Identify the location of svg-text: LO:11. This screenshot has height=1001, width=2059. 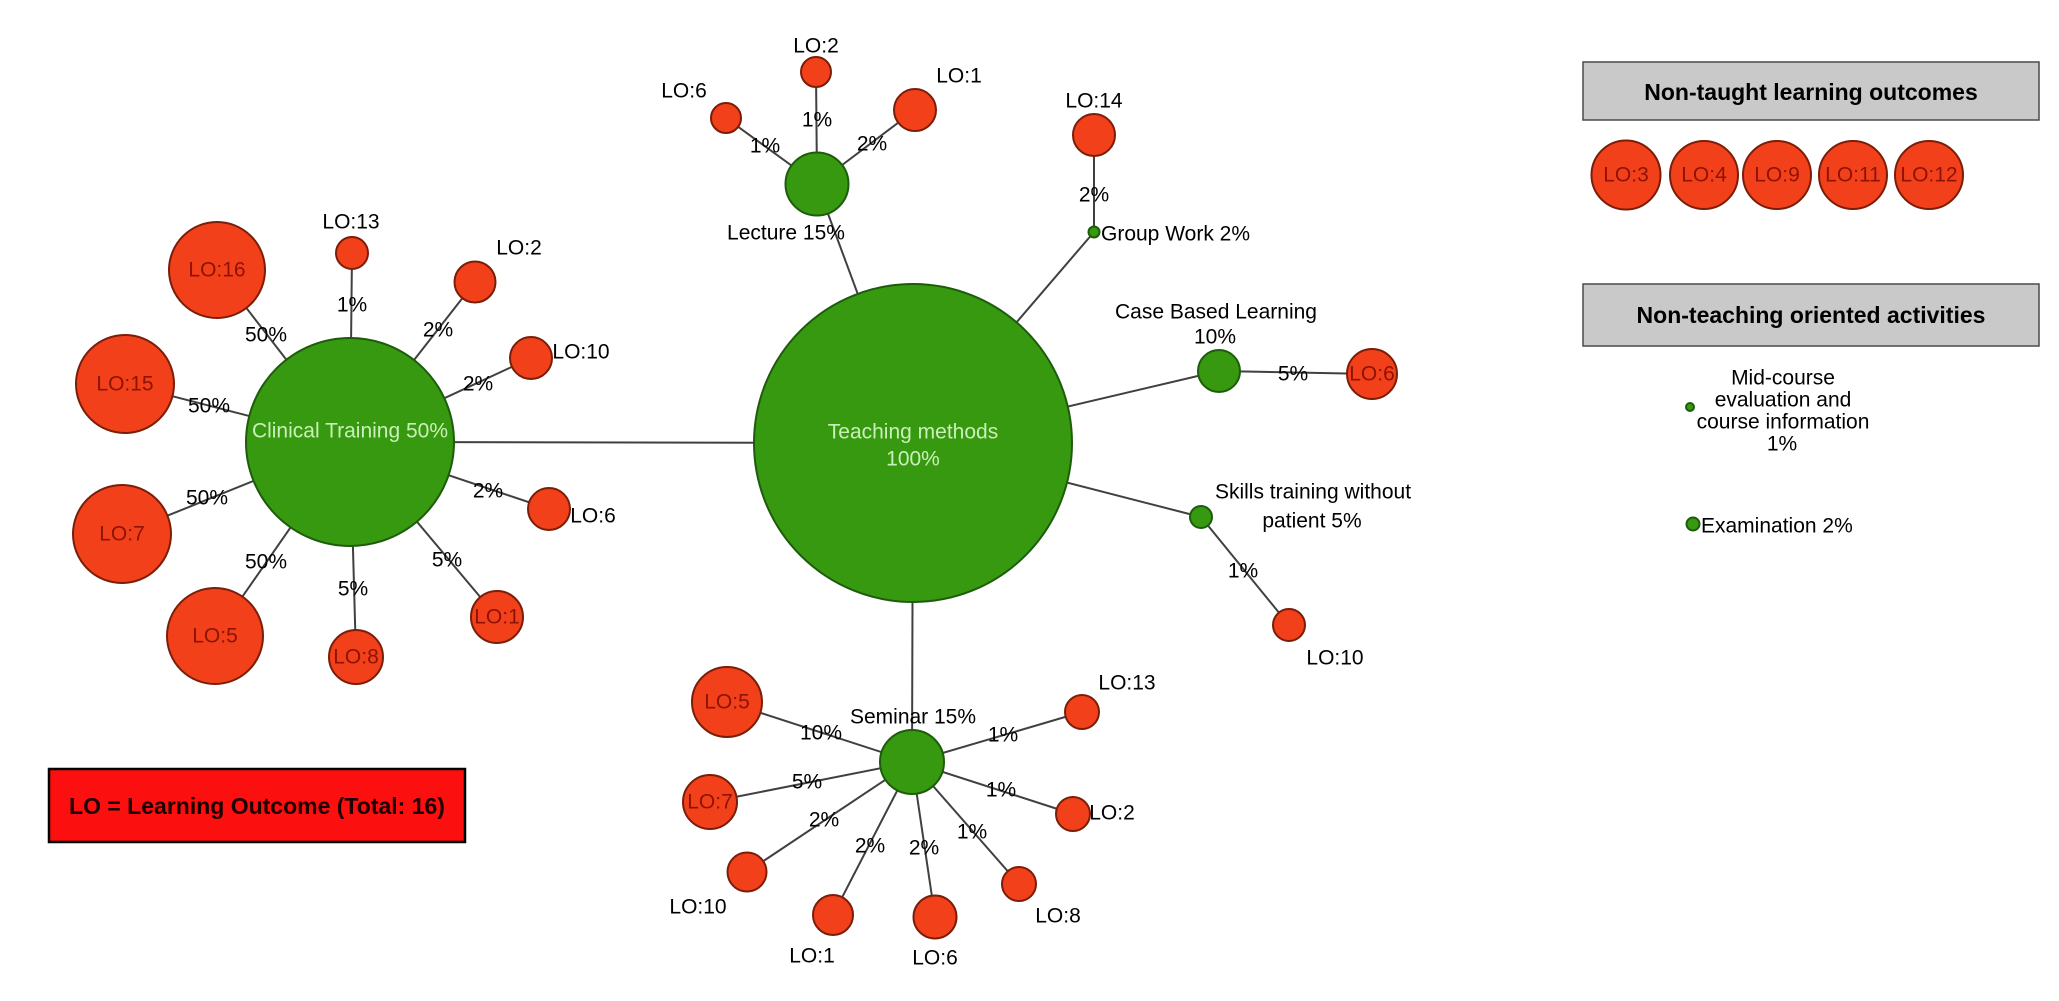
(1853, 175).